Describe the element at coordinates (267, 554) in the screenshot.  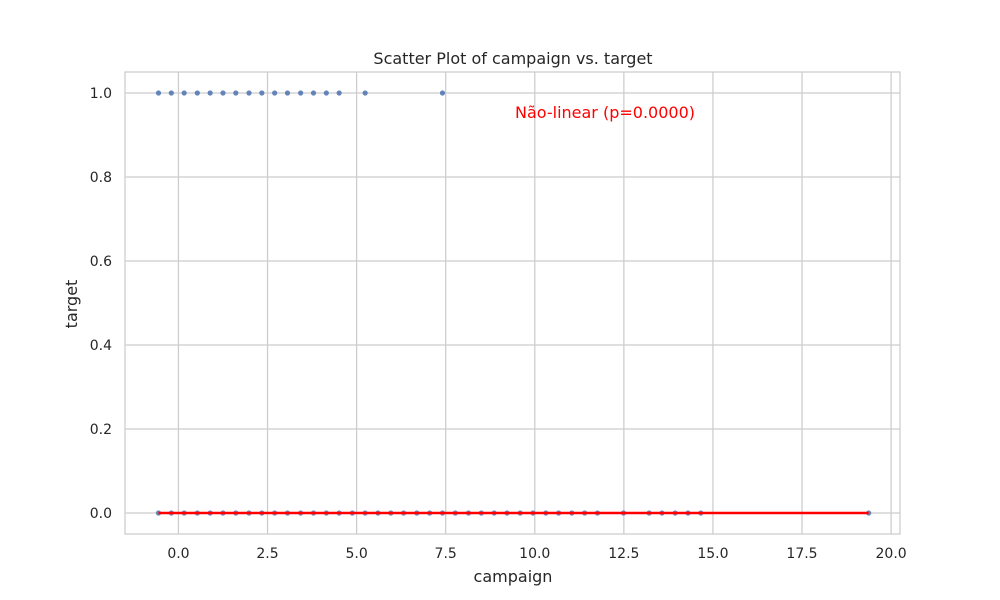
I see `x-tick-label: 2.5` at that location.